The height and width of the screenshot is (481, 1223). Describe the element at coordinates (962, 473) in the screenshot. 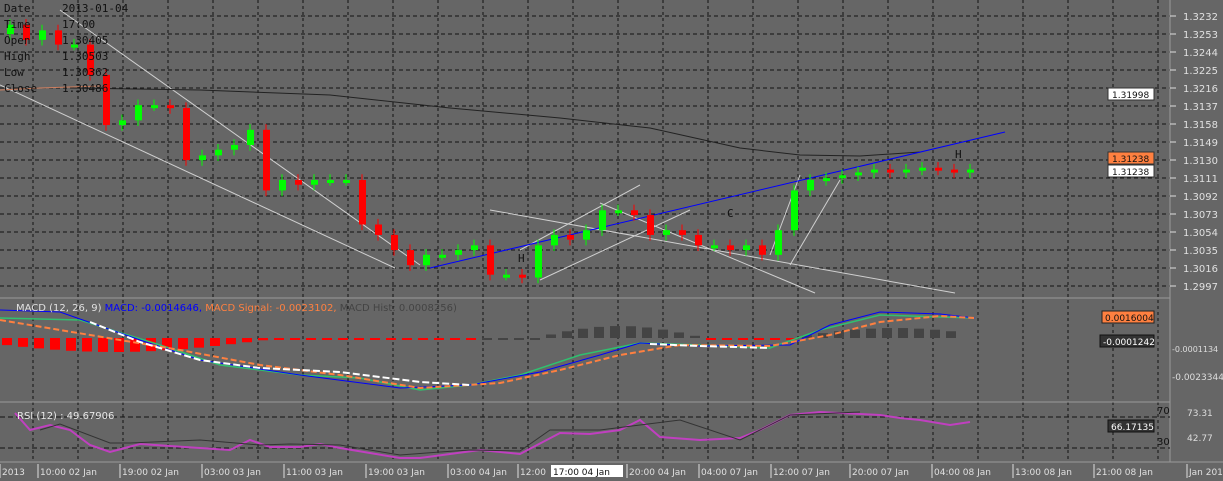

I see `time-label: 04:00 08 Jan` at that location.